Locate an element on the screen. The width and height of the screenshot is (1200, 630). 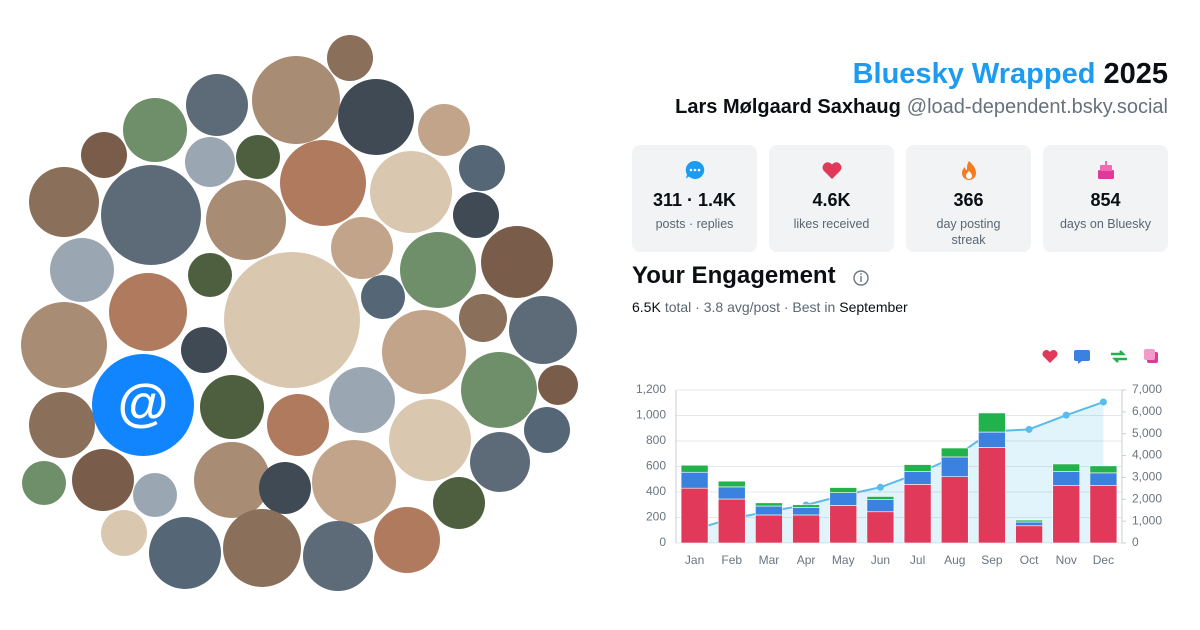
title-year: 2025 is located at coordinates (1135, 74).